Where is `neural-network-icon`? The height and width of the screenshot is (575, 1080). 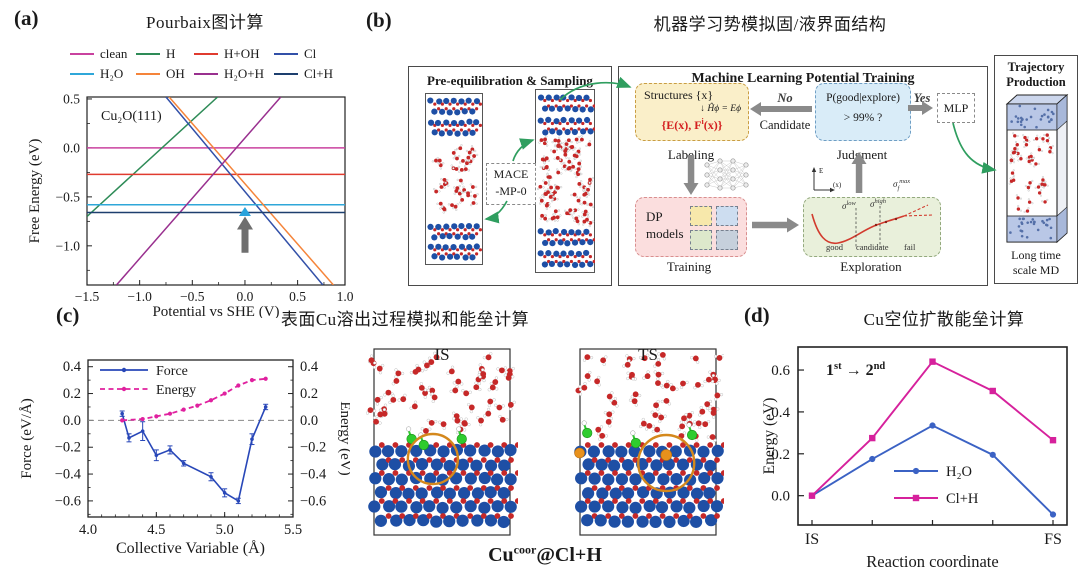 neural-network-icon is located at coordinates (726, 174).